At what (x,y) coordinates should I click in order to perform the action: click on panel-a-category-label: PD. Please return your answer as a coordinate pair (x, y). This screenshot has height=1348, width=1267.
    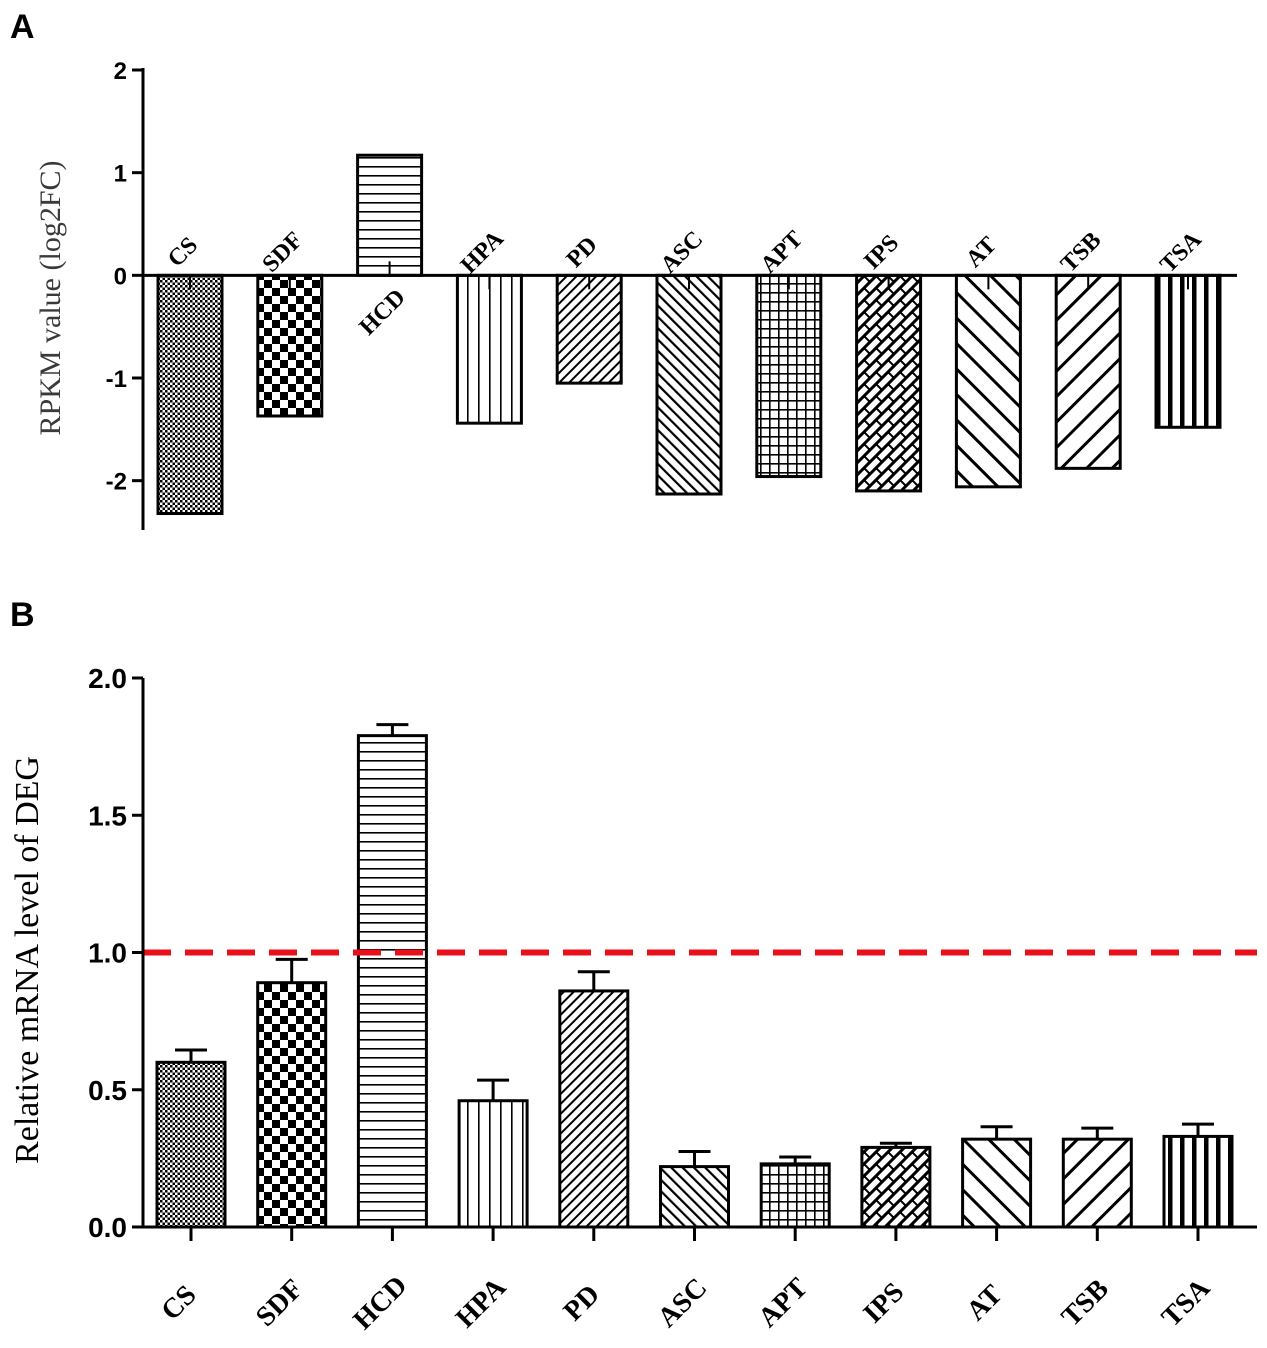
    Looking at the image, I should click on (582, 252).